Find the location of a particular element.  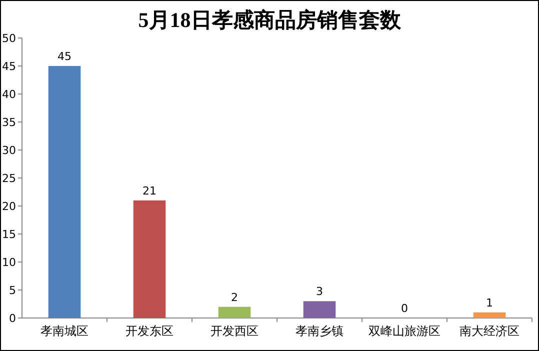

data-label: 21 is located at coordinates (149, 191).